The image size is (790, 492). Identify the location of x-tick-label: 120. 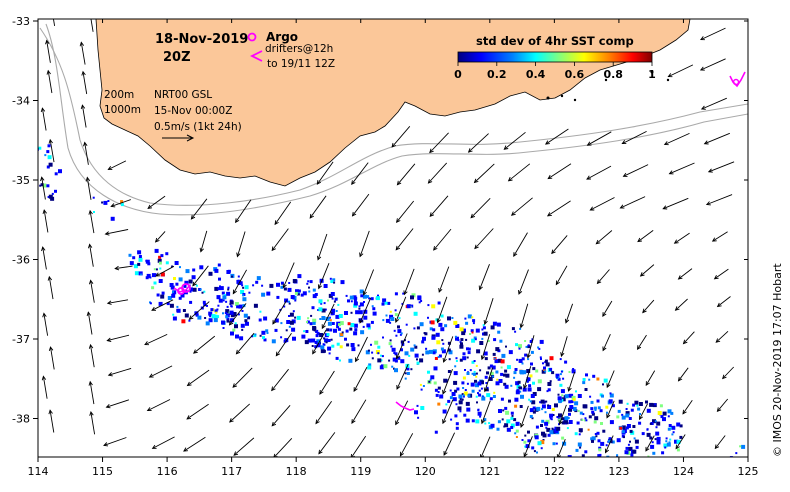
(425, 471).